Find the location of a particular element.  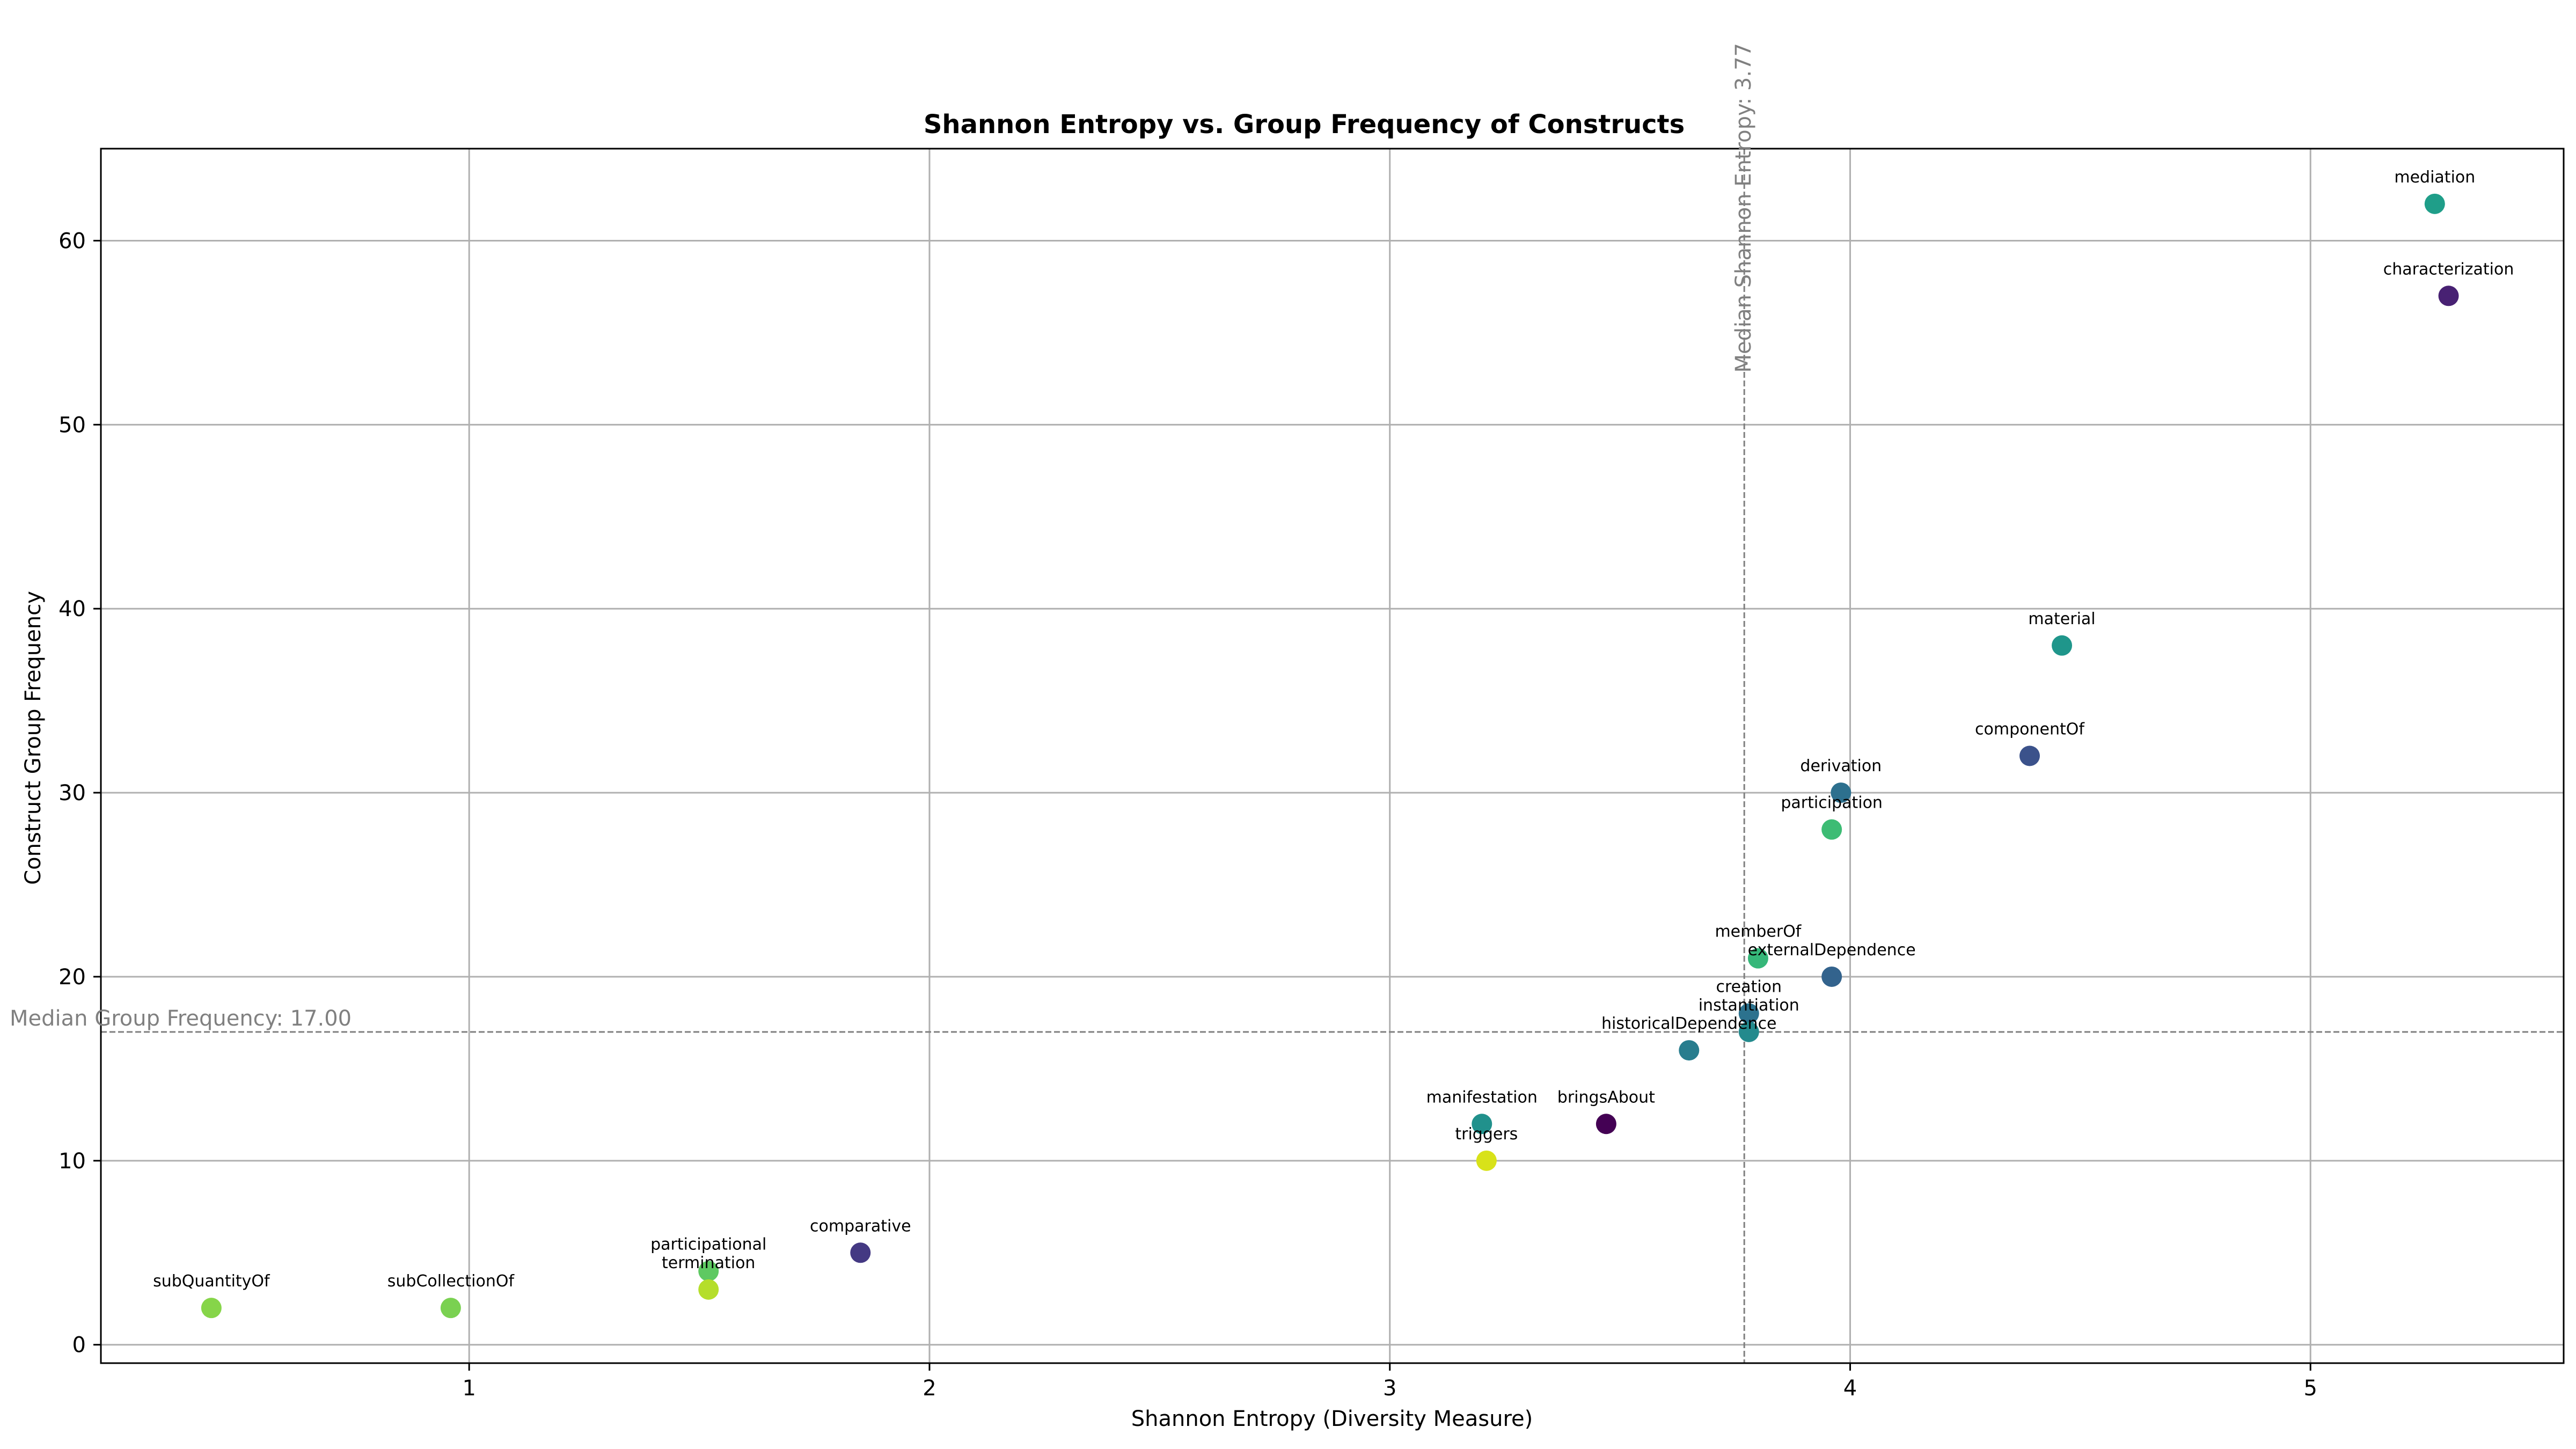

x-tick-label: 1 is located at coordinates (468, 1388).